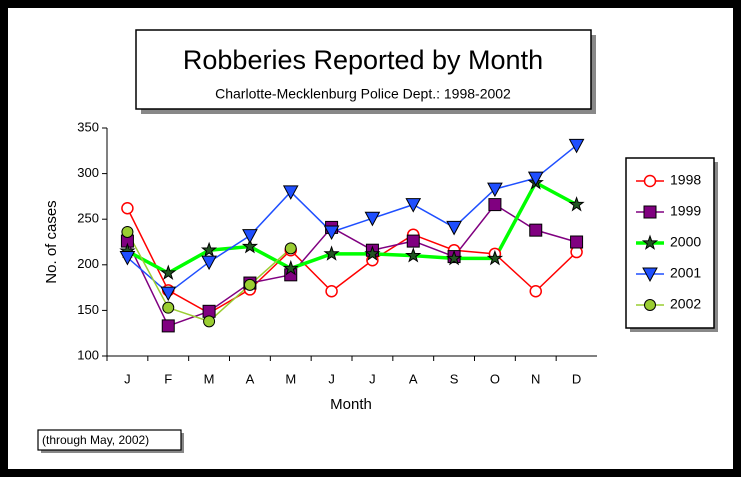 The height and width of the screenshot is (482, 741). I want to click on title-box, so click(363, 69).